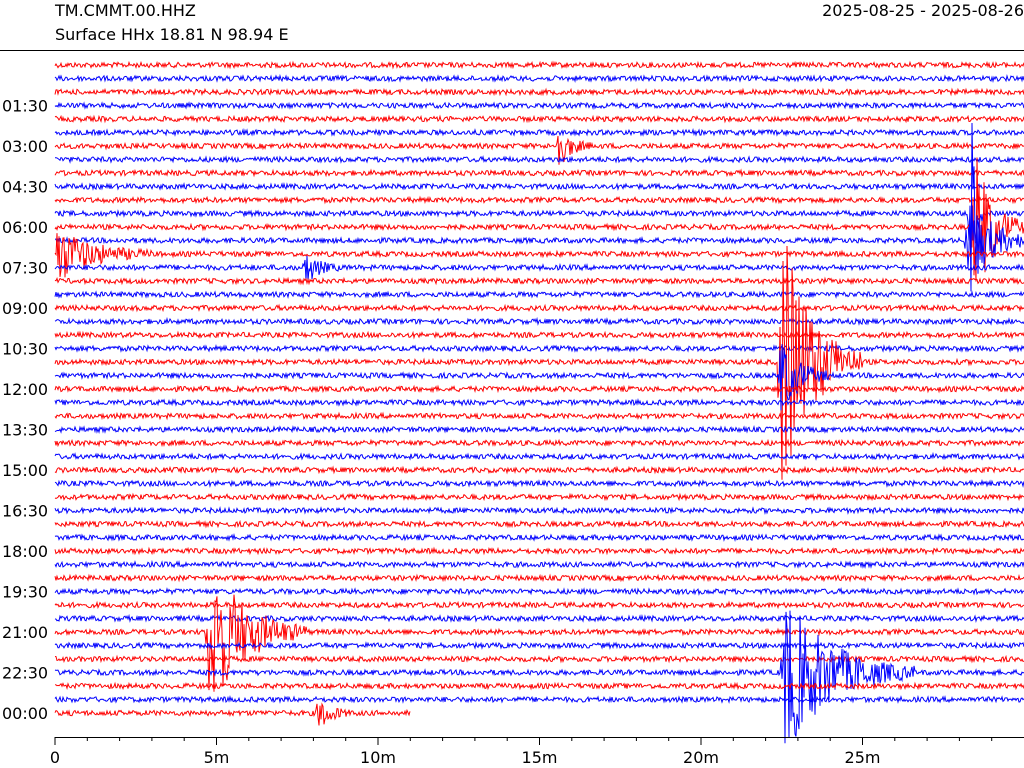 This screenshot has height=768, width=1024. I want to click on time-label: 04:30, so click(25, 187).